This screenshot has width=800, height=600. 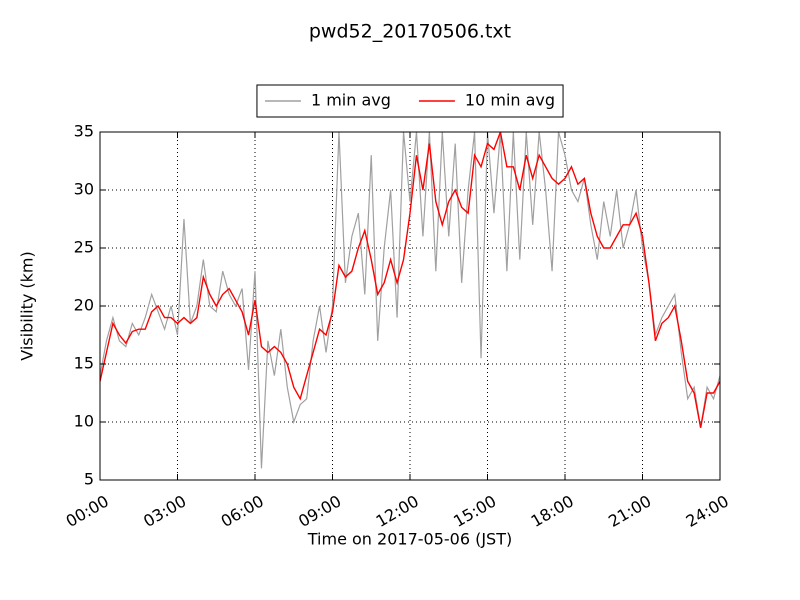 What do you see at coordinates (397, 511) in the screenshot?
I see `x-tick-label: 12:00` at bounding box center [397, 511].